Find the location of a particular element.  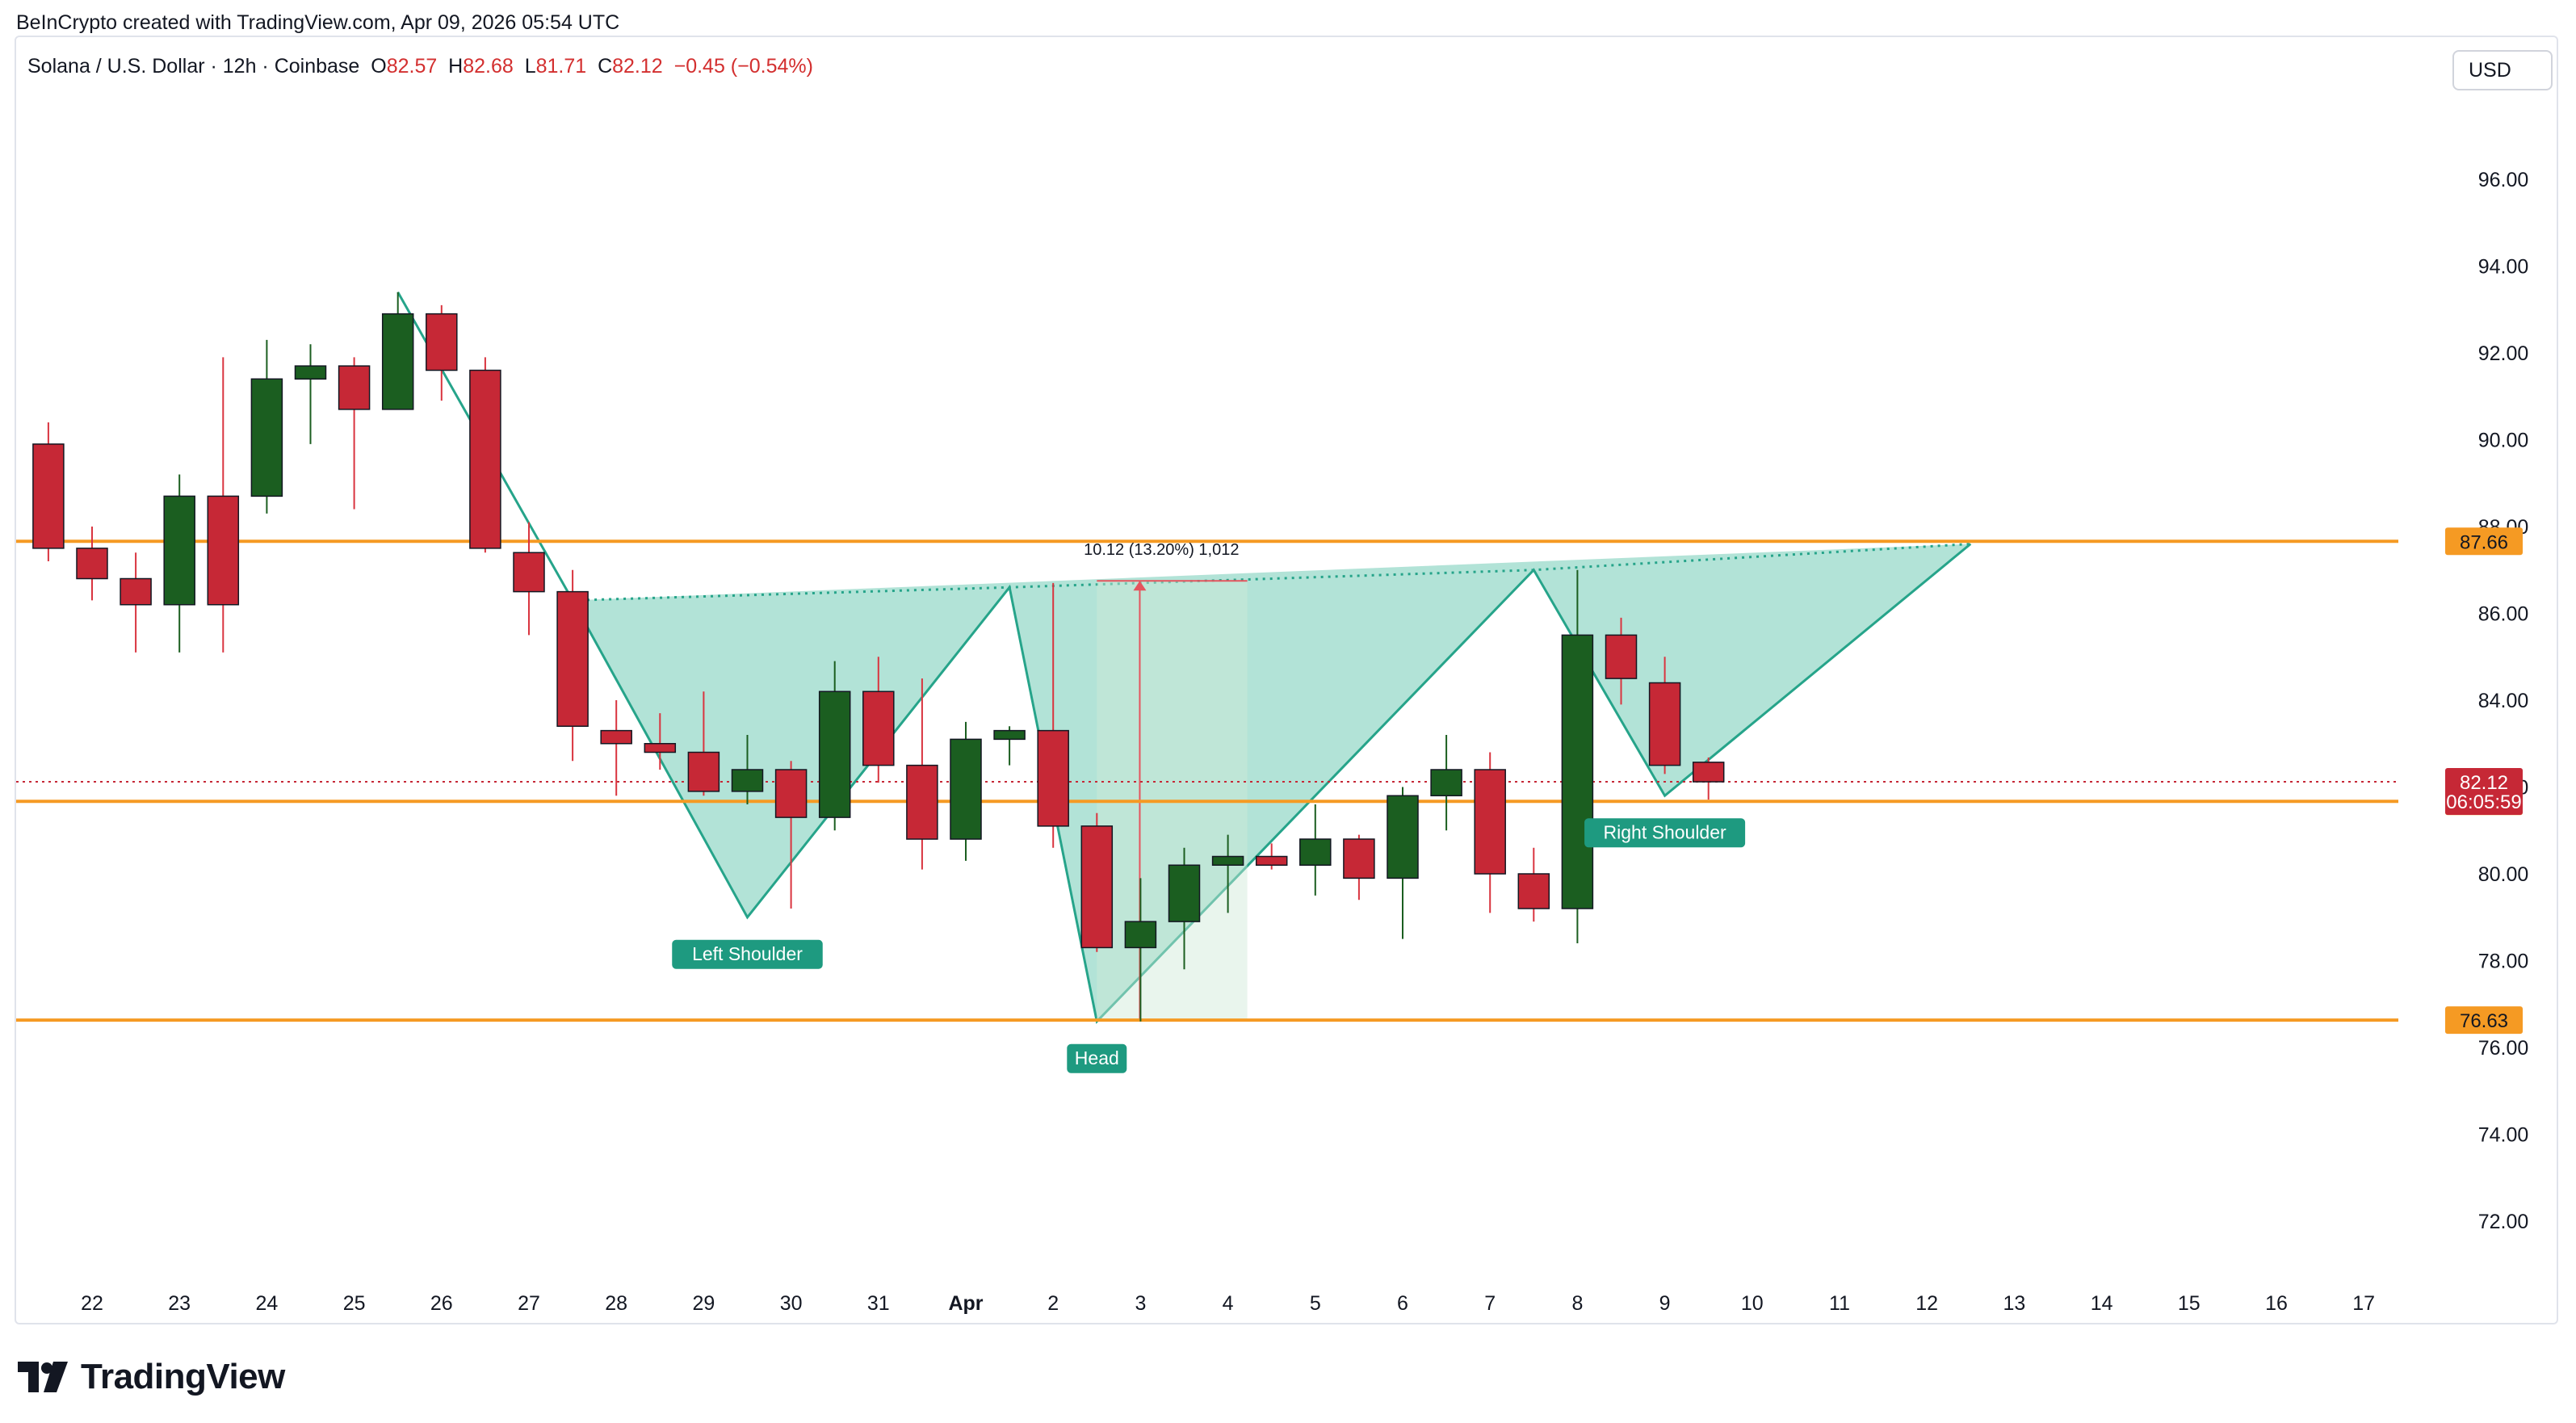

x-tick-label: 31 is located at coordinates (879, 1303).